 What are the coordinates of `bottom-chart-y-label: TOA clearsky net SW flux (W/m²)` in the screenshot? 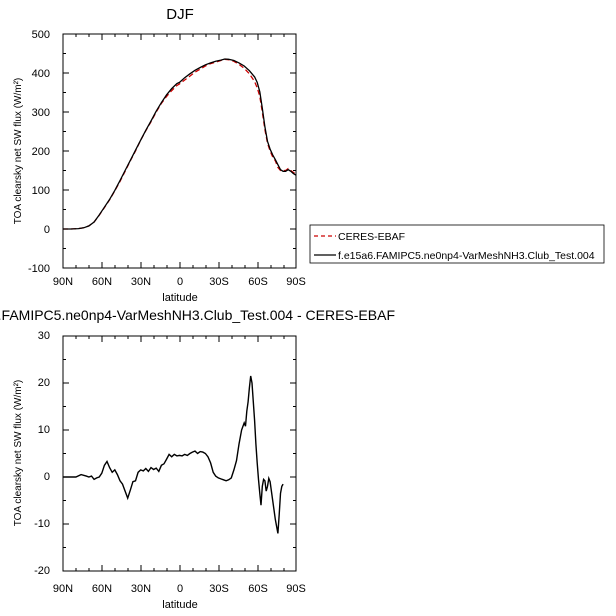 It's located at (18, 453).